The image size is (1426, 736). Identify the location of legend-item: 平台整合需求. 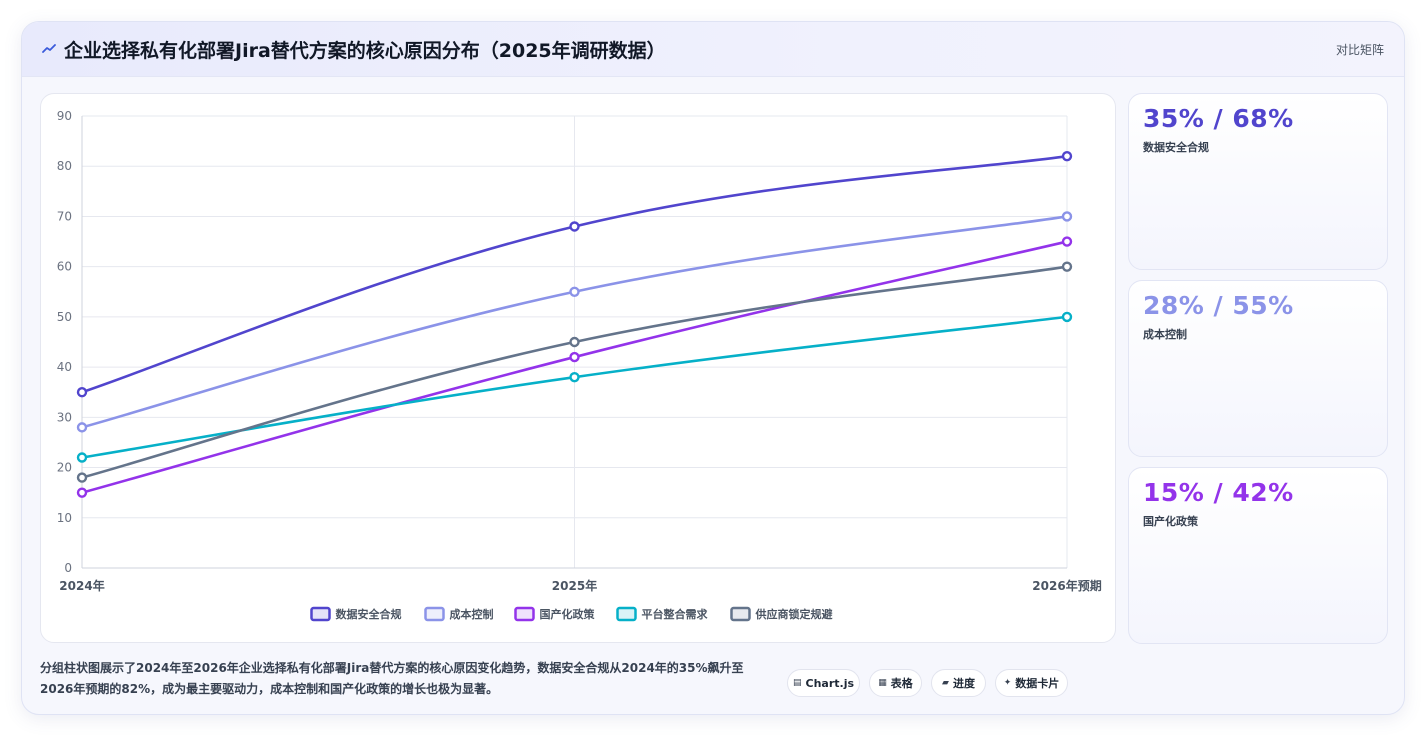
(662, 614).